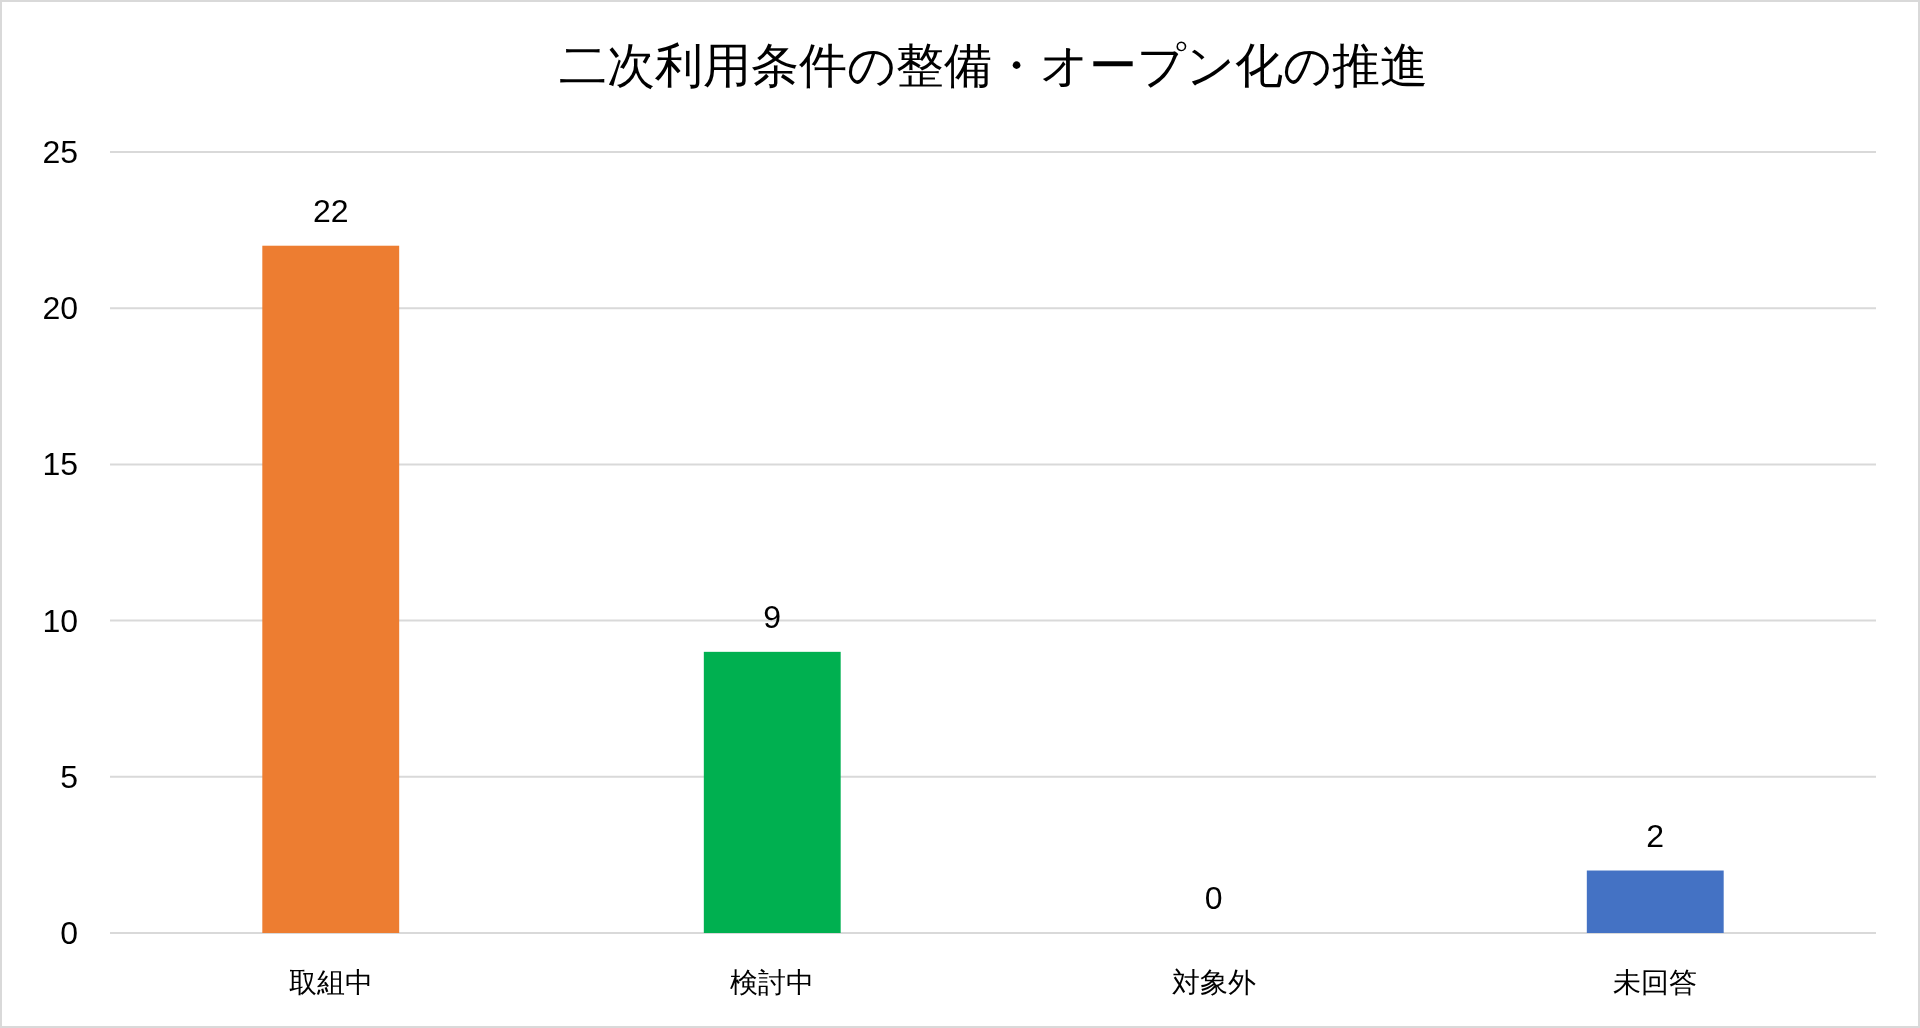 The width and height of the screenshot is (1920, 1028). I want to click on data-label: 9, so click(772, 616).